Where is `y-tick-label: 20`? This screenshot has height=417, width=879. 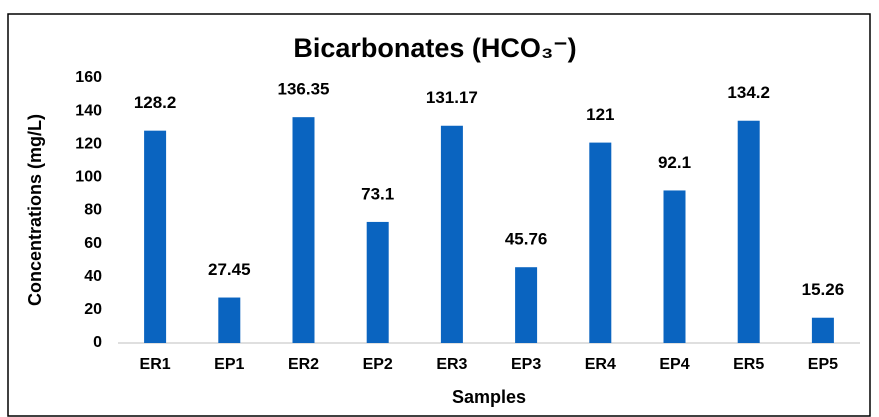
y-tick-label: 20 is located at coordinates (93, 309).